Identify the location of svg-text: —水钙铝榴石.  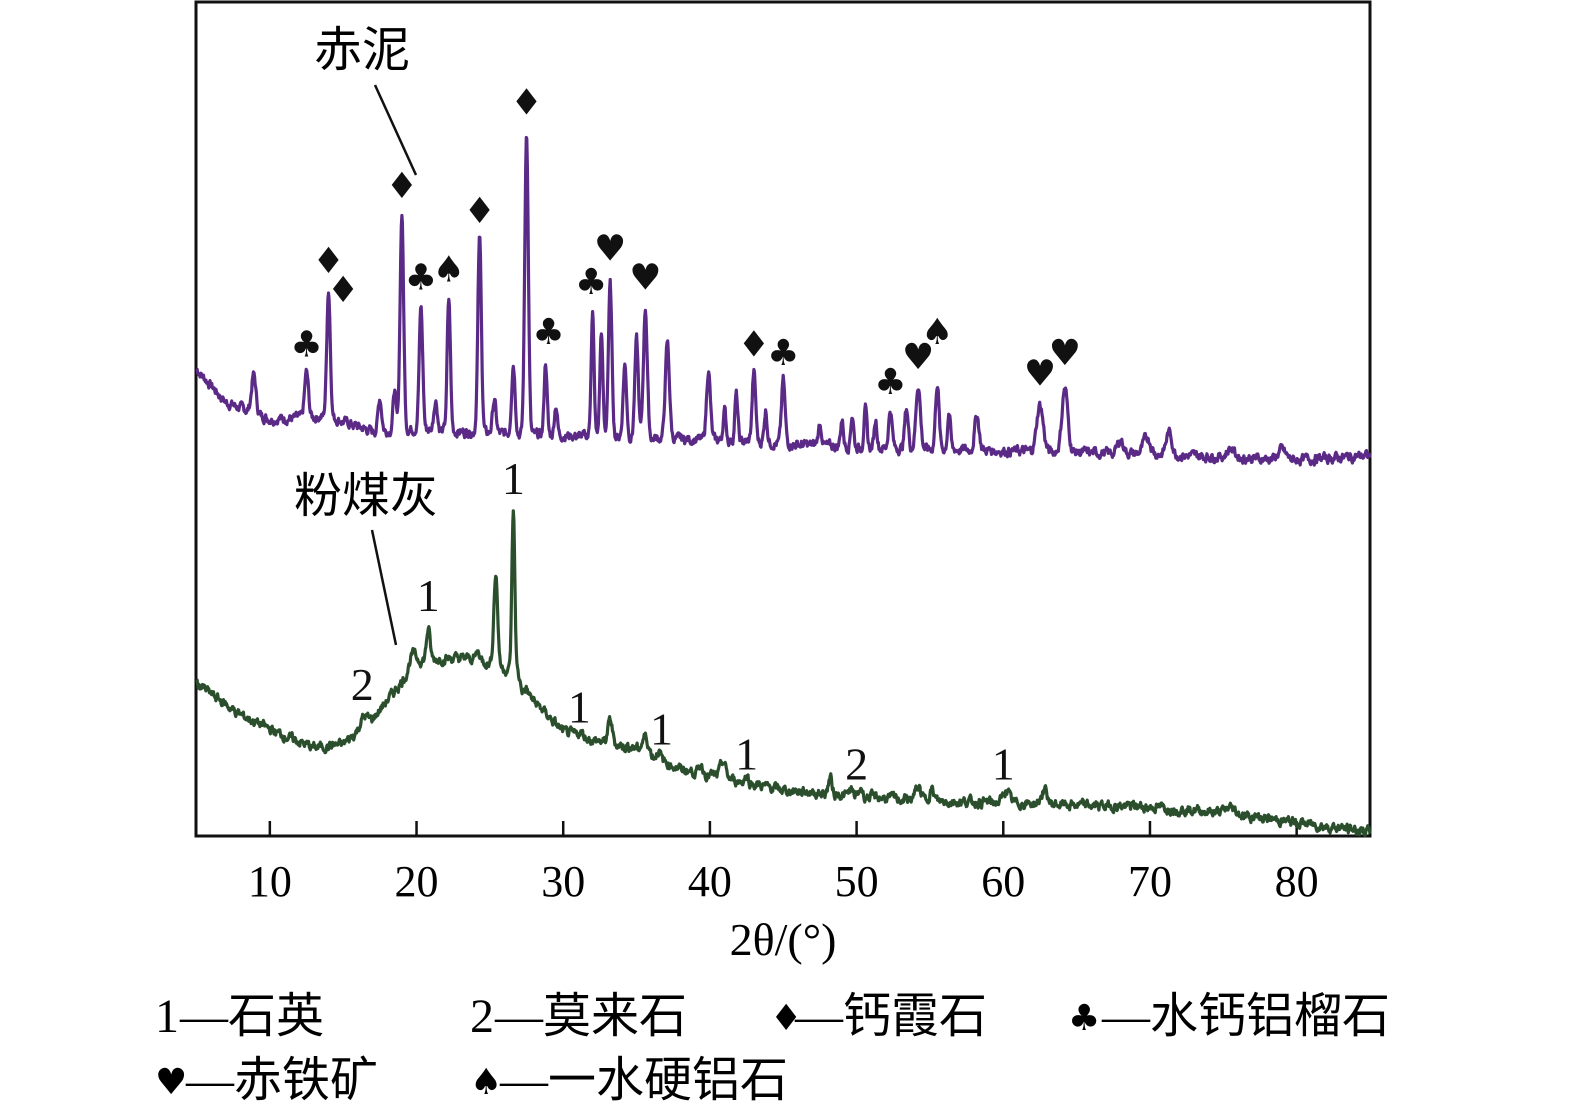
(1245, 1016).